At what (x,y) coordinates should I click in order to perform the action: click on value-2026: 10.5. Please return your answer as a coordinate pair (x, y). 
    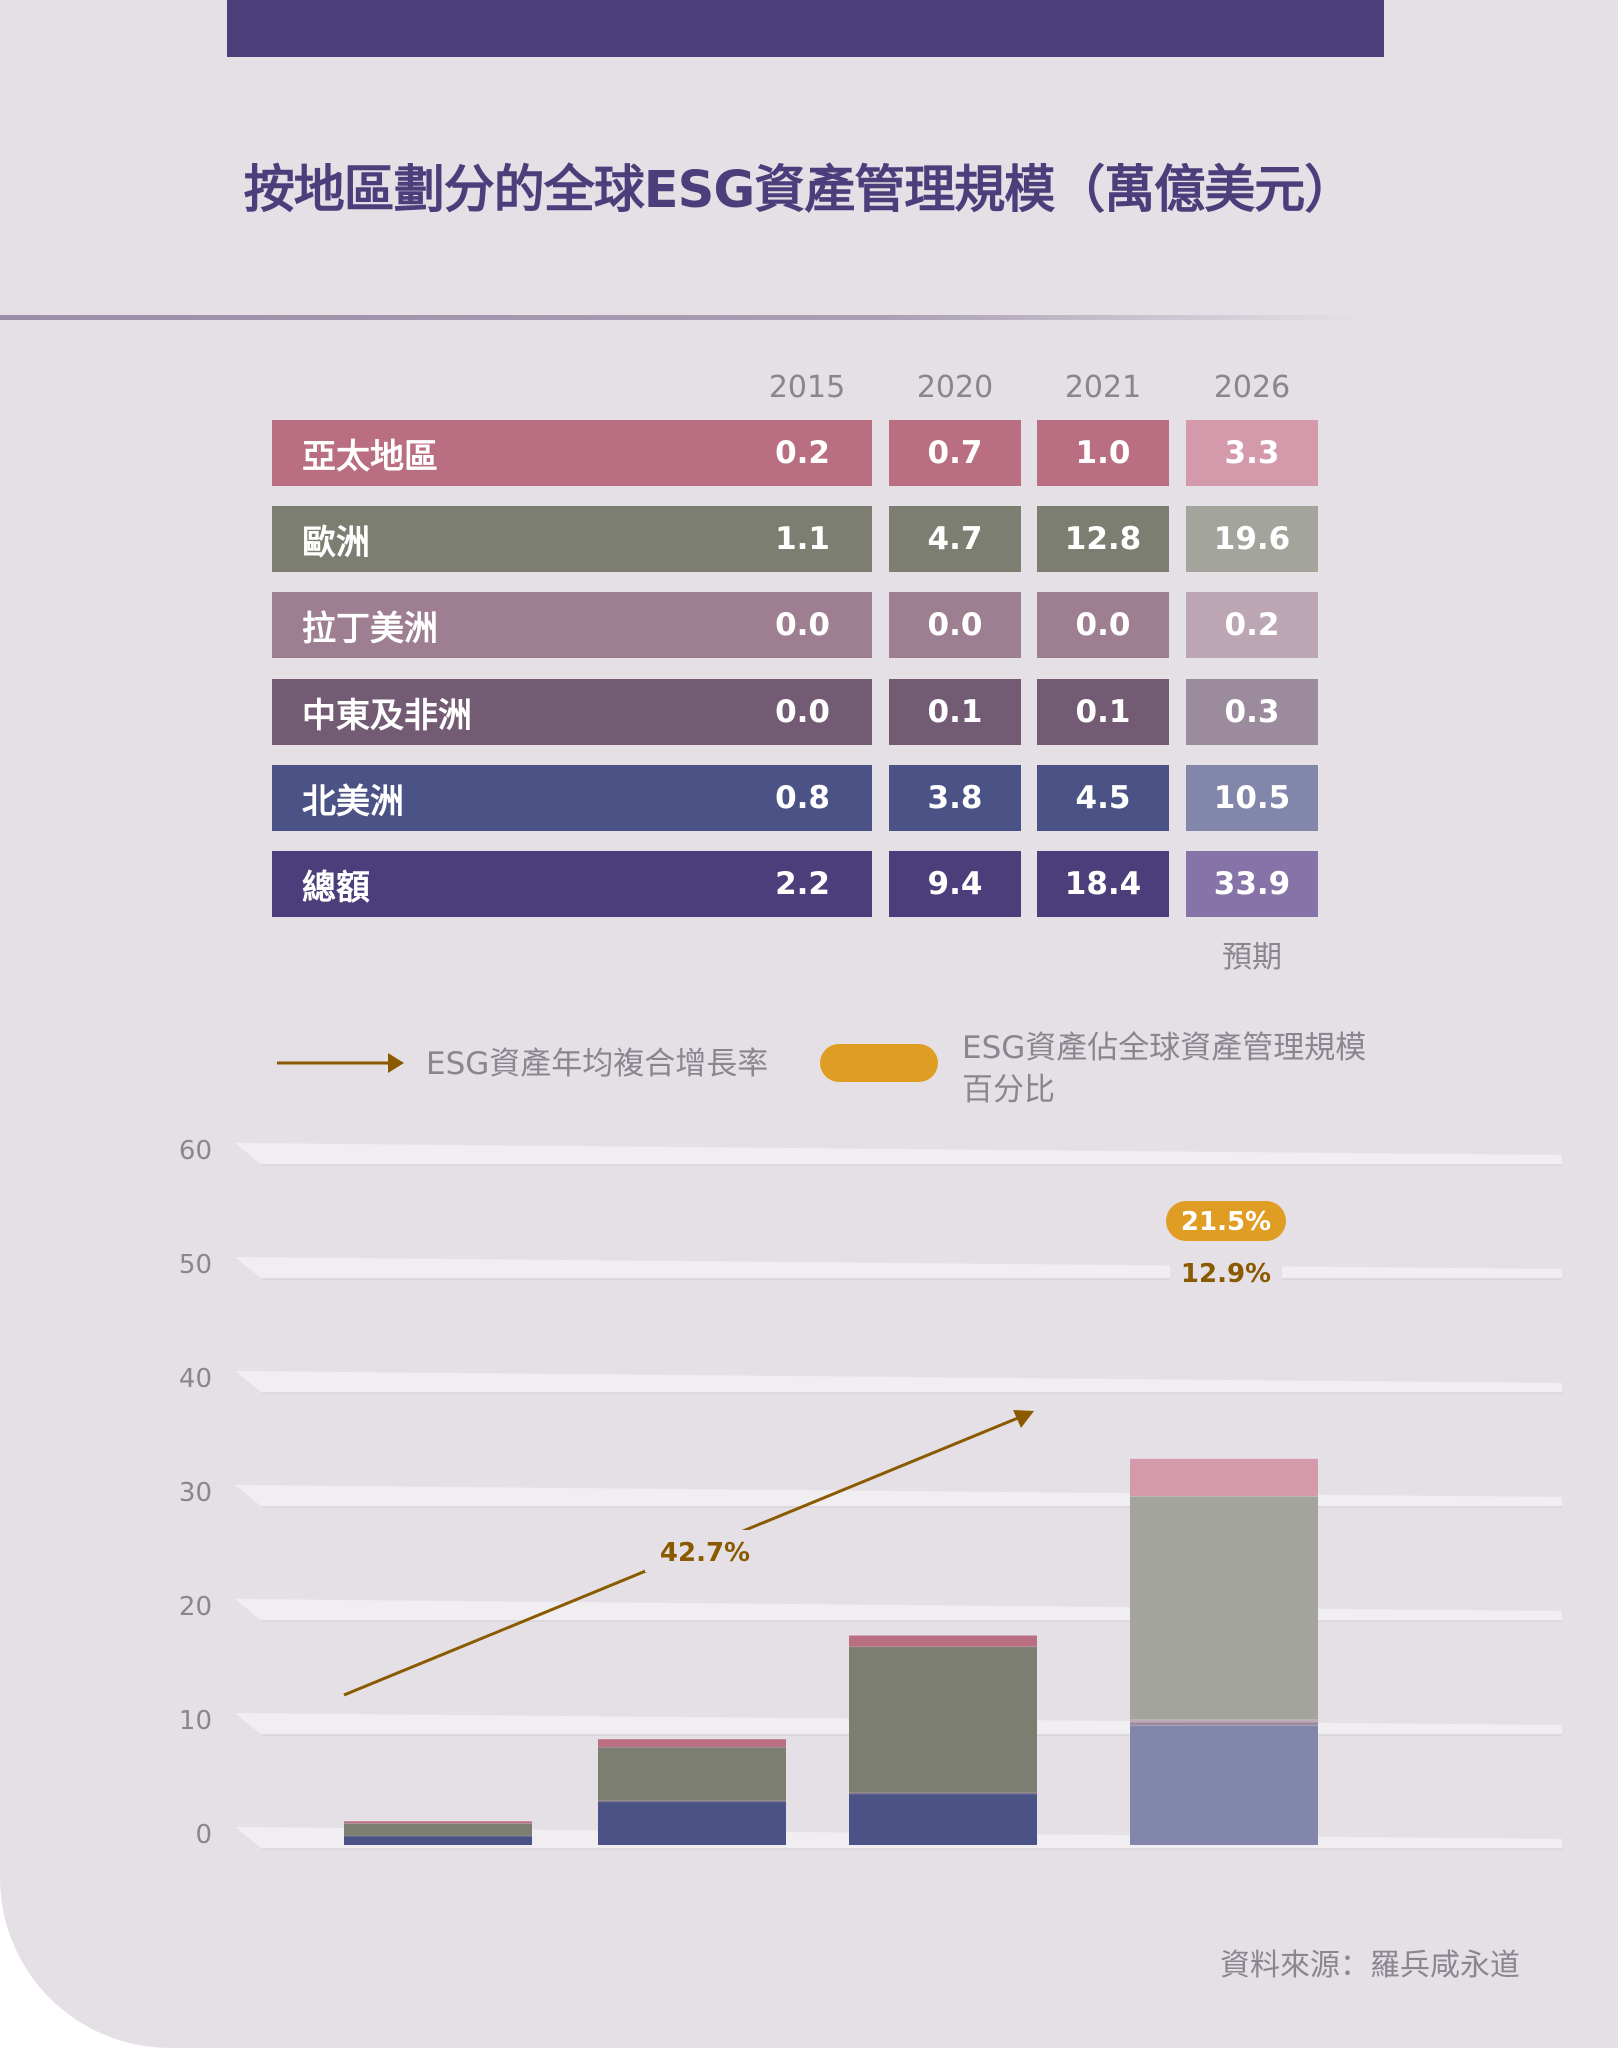
    Looking at the image, I should click on (1252, 798).